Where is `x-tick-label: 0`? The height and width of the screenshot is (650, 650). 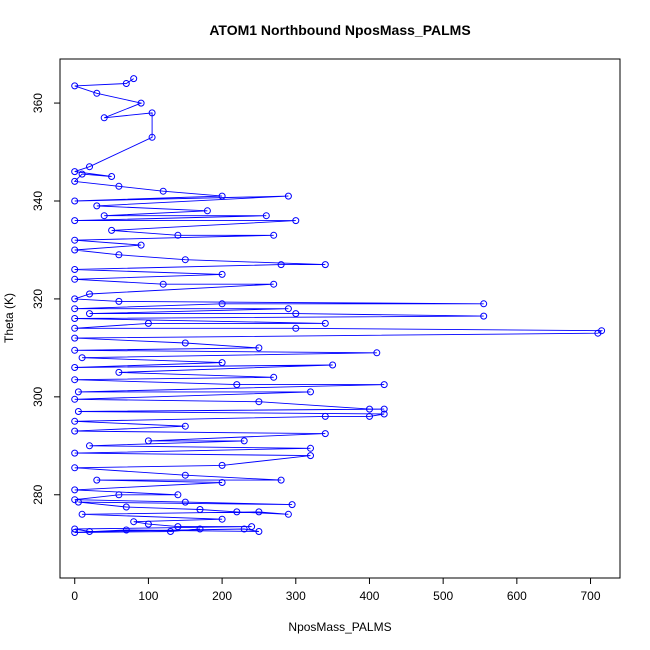 x-tick-label: 0 is located at coordinates (74, 596).